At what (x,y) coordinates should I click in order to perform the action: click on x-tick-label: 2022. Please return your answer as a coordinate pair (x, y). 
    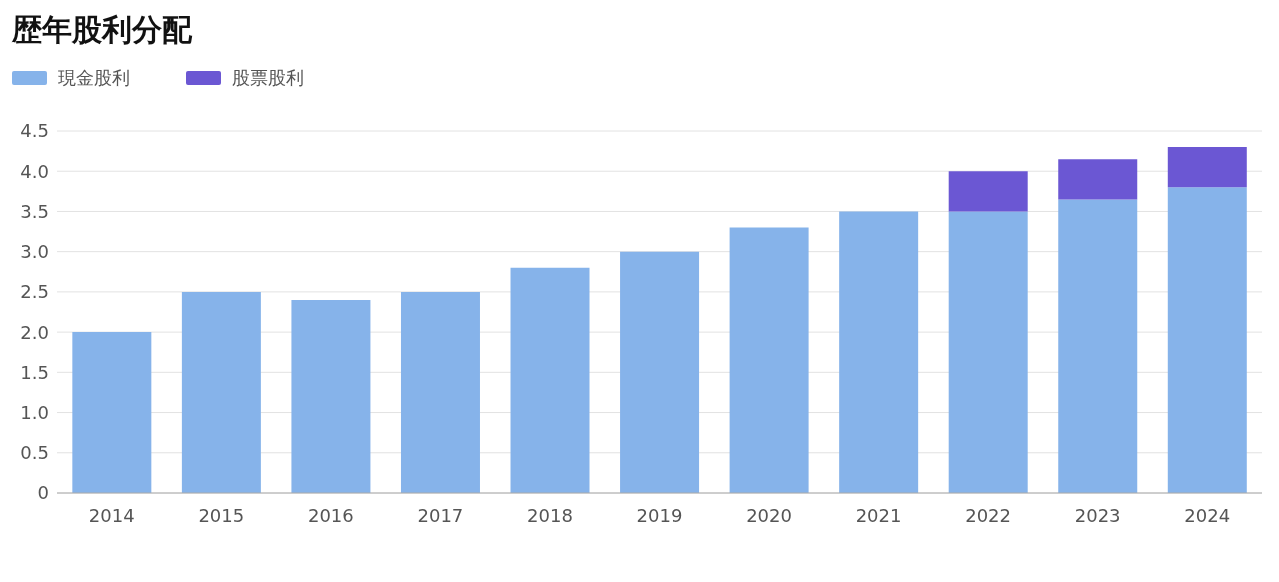
    Looking at the image, I should click on (988, 515).